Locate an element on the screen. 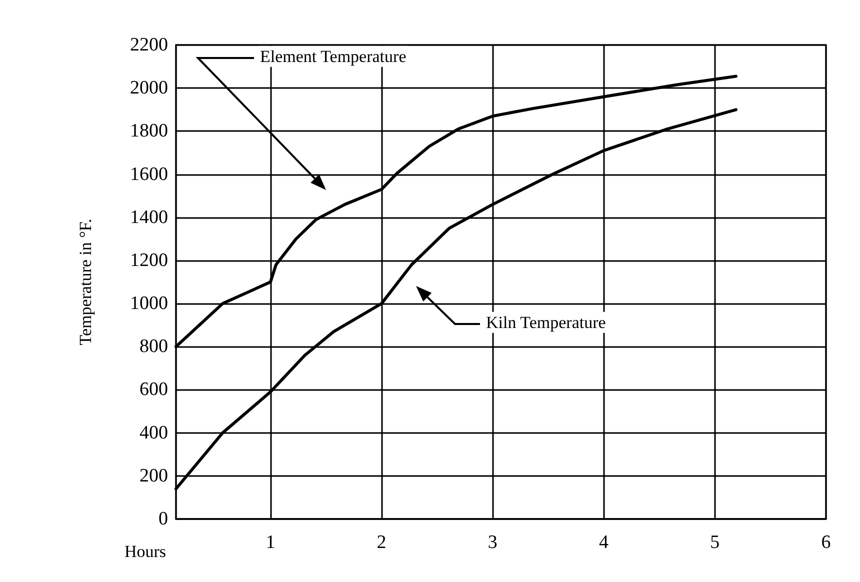 The height and width of the screenshot is (582, 860). y-tick-label: 1800 is located at coordinates (149, 131).